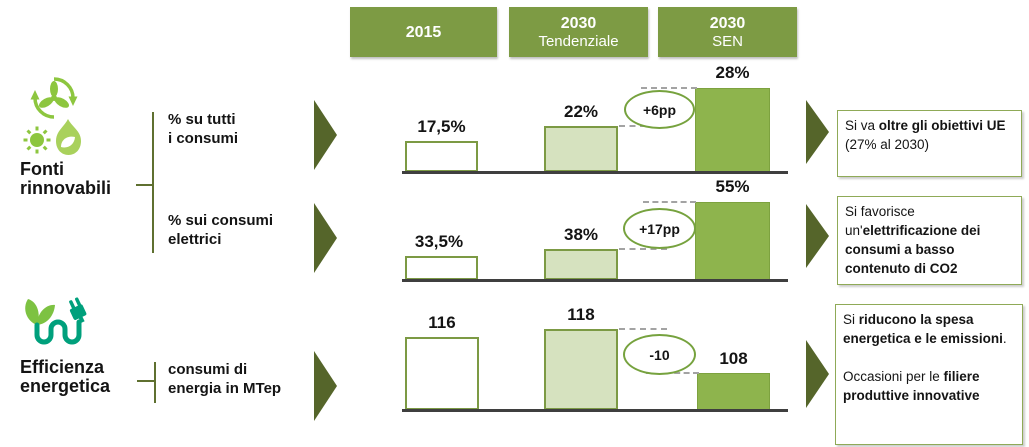 This screenshot has width=1029, height=447. What do you see at coordinates (659, 354) in the screenshot?
I see `delta-ellipse: -10` at bounding box center [659, 354].